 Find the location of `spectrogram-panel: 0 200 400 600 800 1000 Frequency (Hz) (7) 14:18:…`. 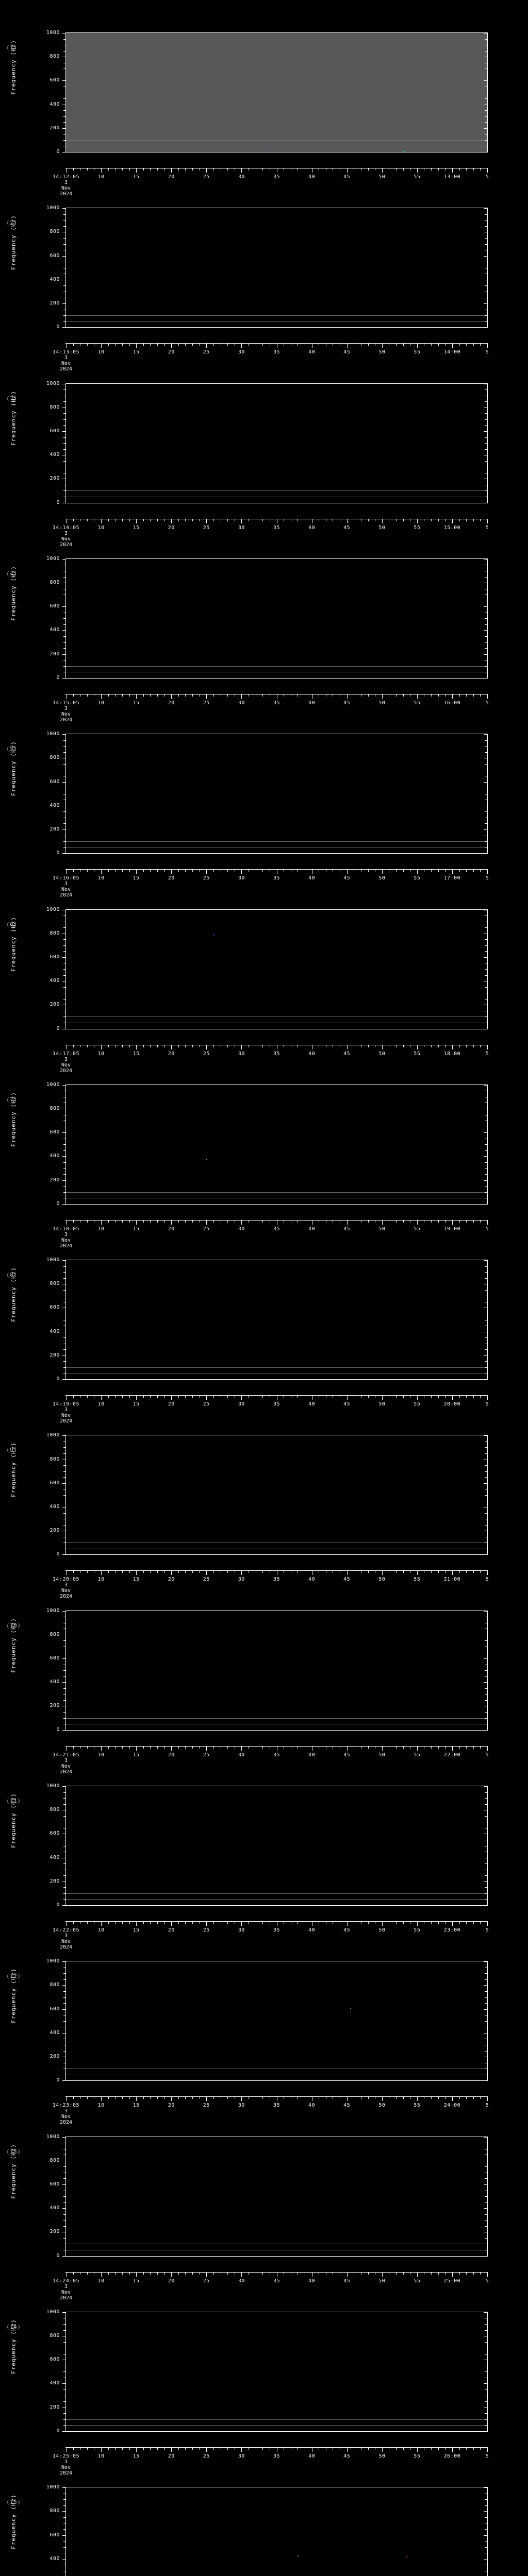

spectrogram-panel: 0 200 400 600 800 1000 Frequency (Hz) (7) 14:18:… is located at coordinates (264, 1161).